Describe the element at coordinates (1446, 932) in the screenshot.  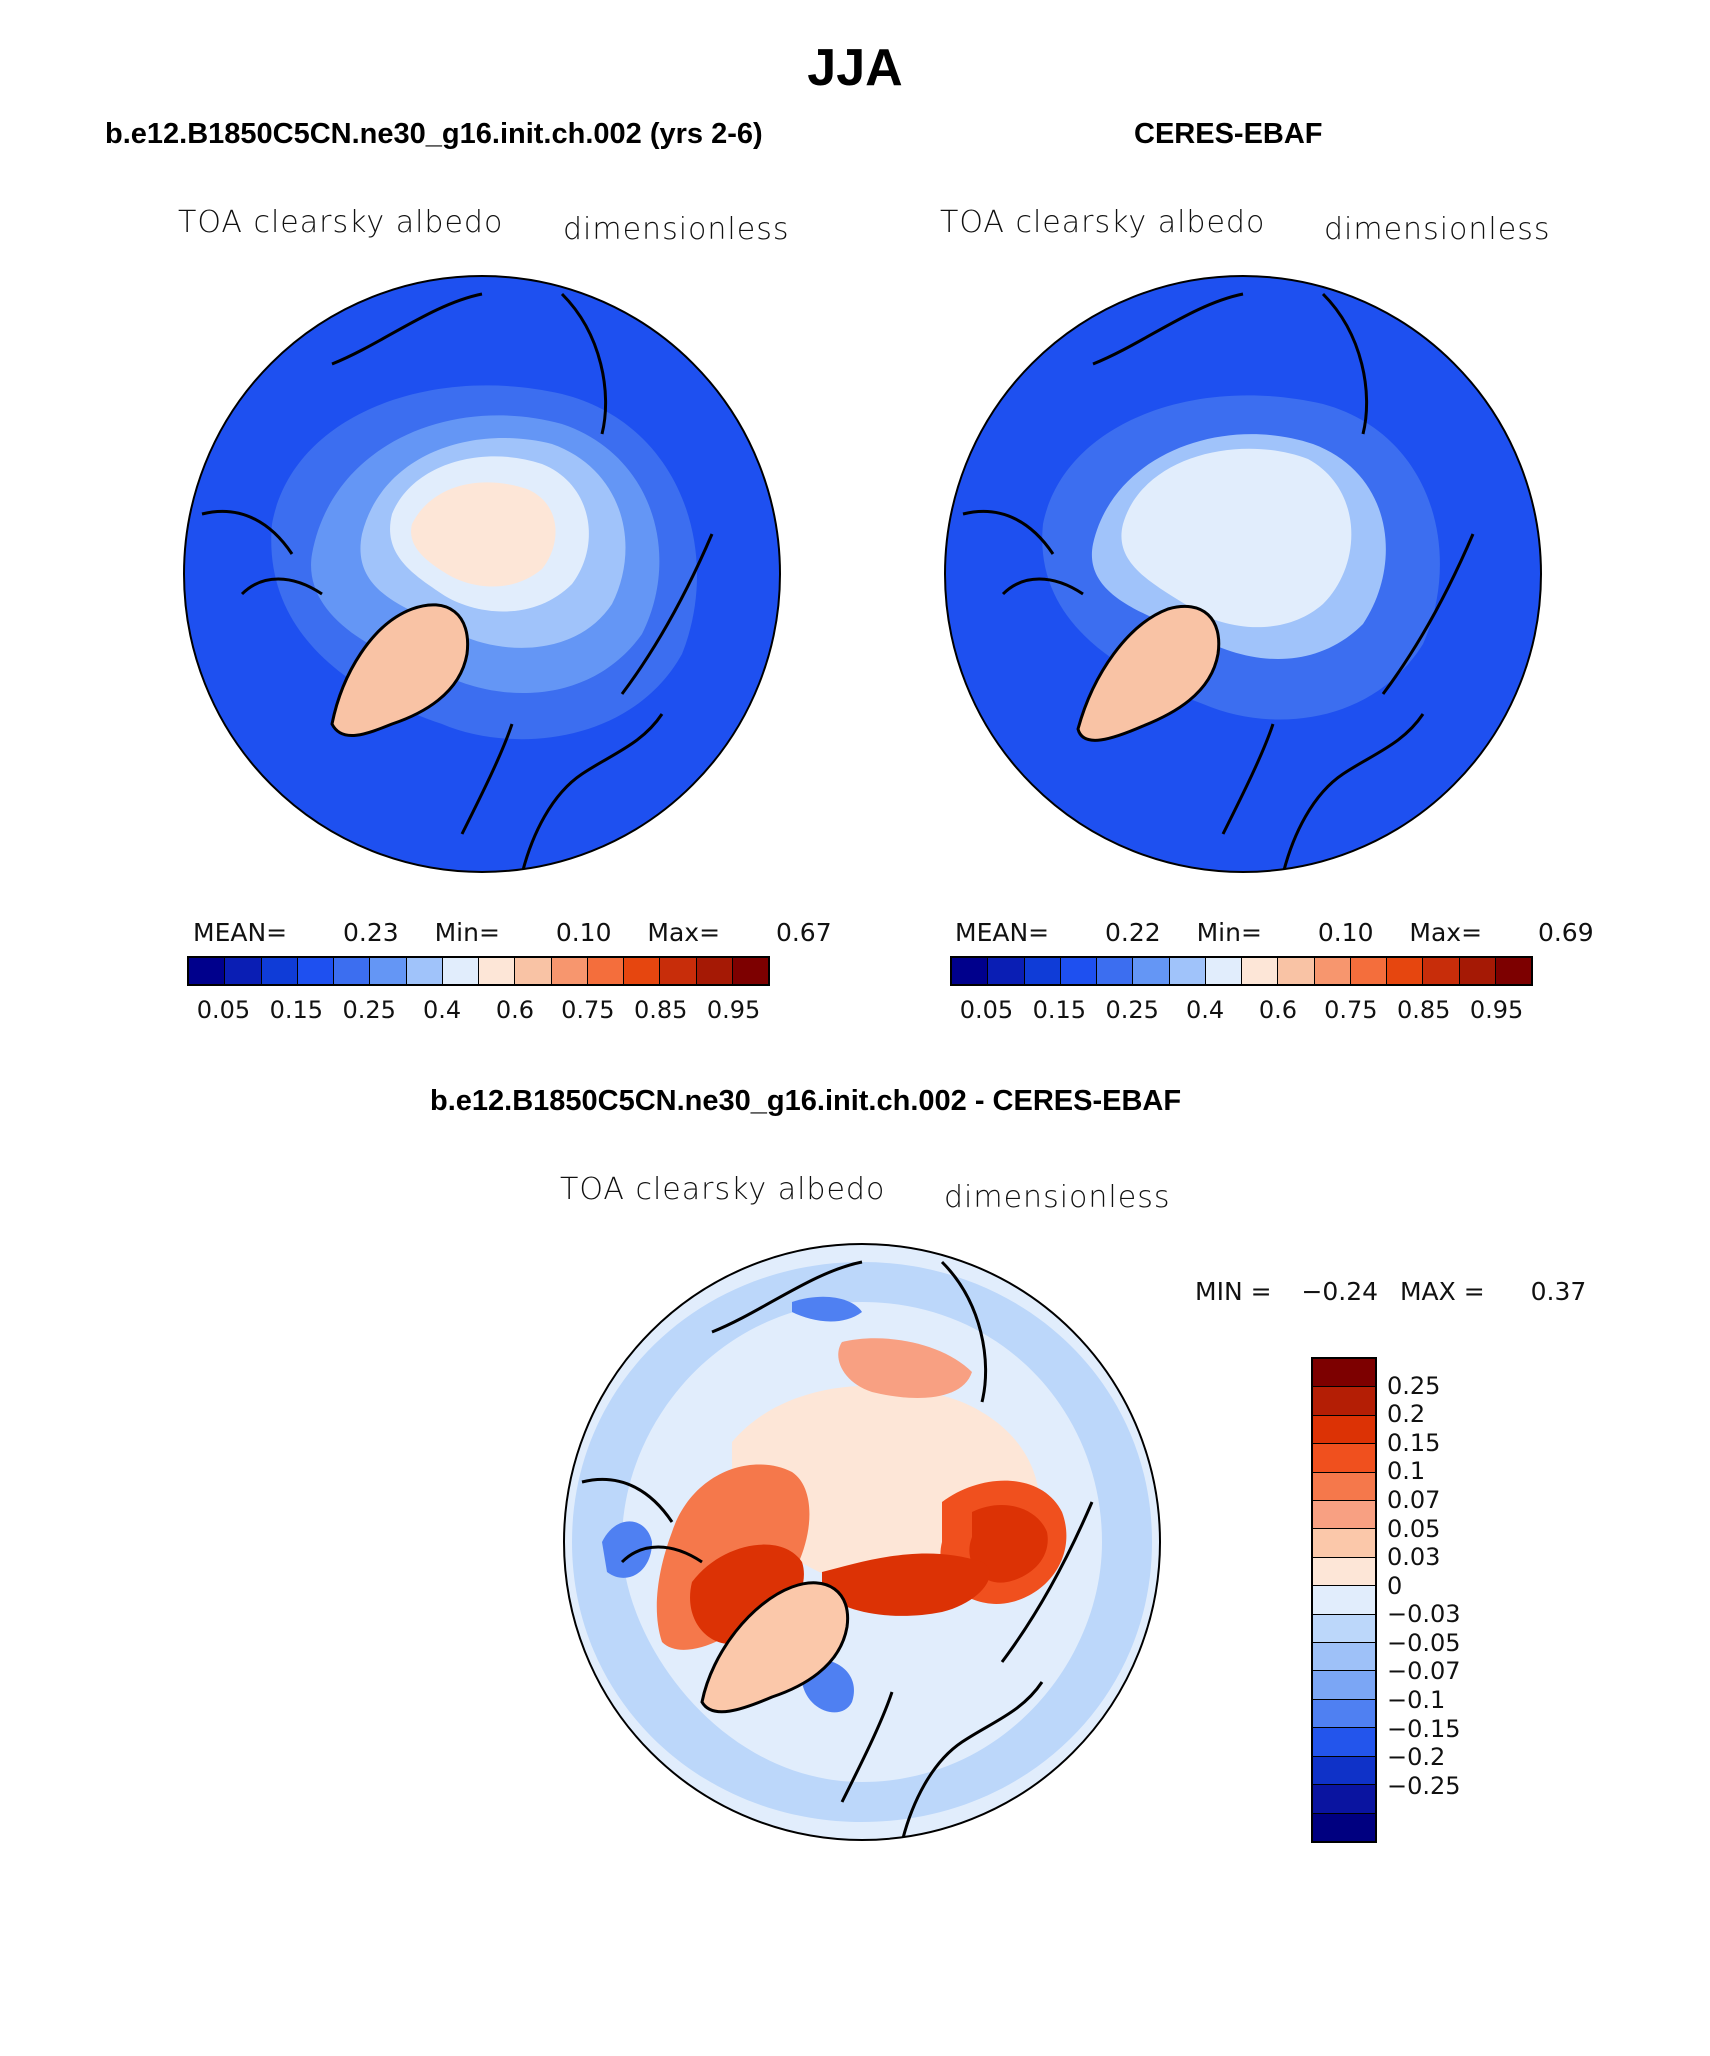
I see `panel2-max-label: Max=` at that location.